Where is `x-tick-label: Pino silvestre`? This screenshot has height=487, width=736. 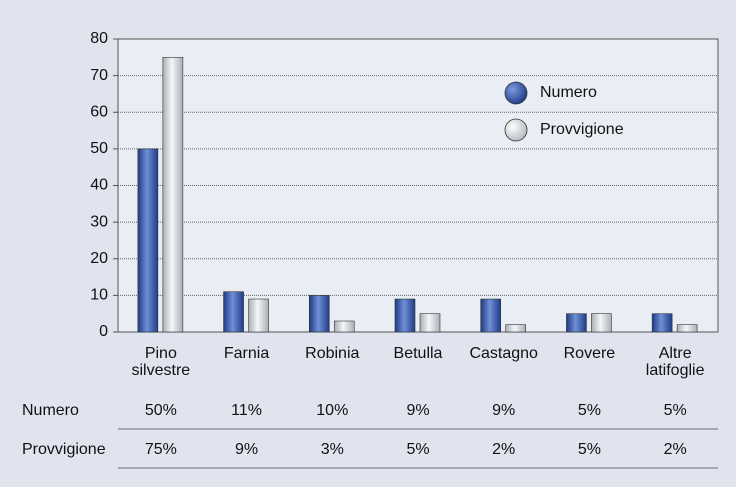 x-tick-label: Pino silvestre is located at coordinates (161, 362).